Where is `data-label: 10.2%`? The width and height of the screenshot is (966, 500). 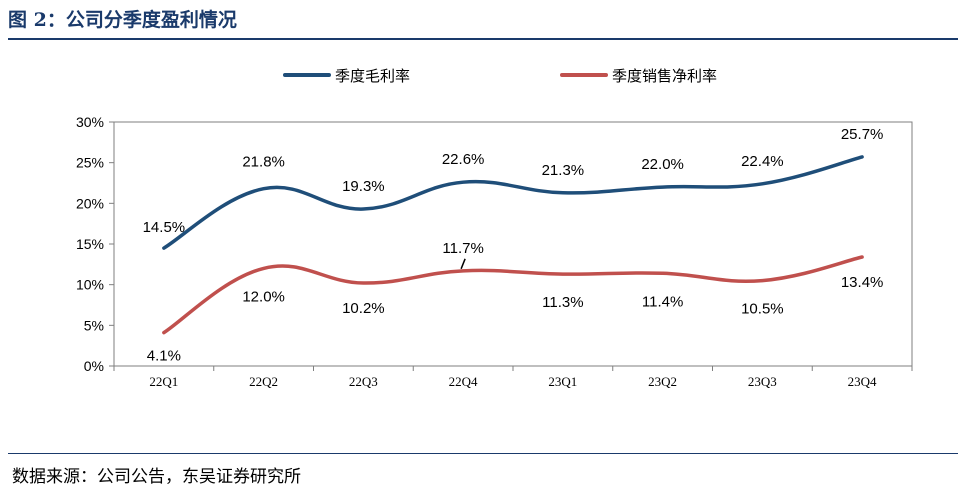 data-label: 10.2% is located at coordinates (363, 308).